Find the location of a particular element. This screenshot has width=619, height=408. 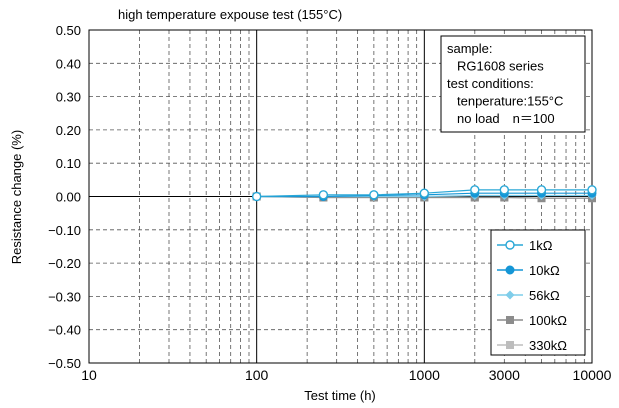

y-tick-label: −0.10 is located at coordinates (64, 230).